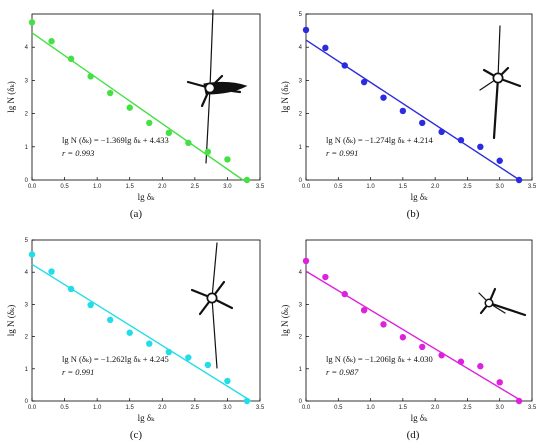  I want to click on correlation-r: r = 0.993, so click(78, 153).